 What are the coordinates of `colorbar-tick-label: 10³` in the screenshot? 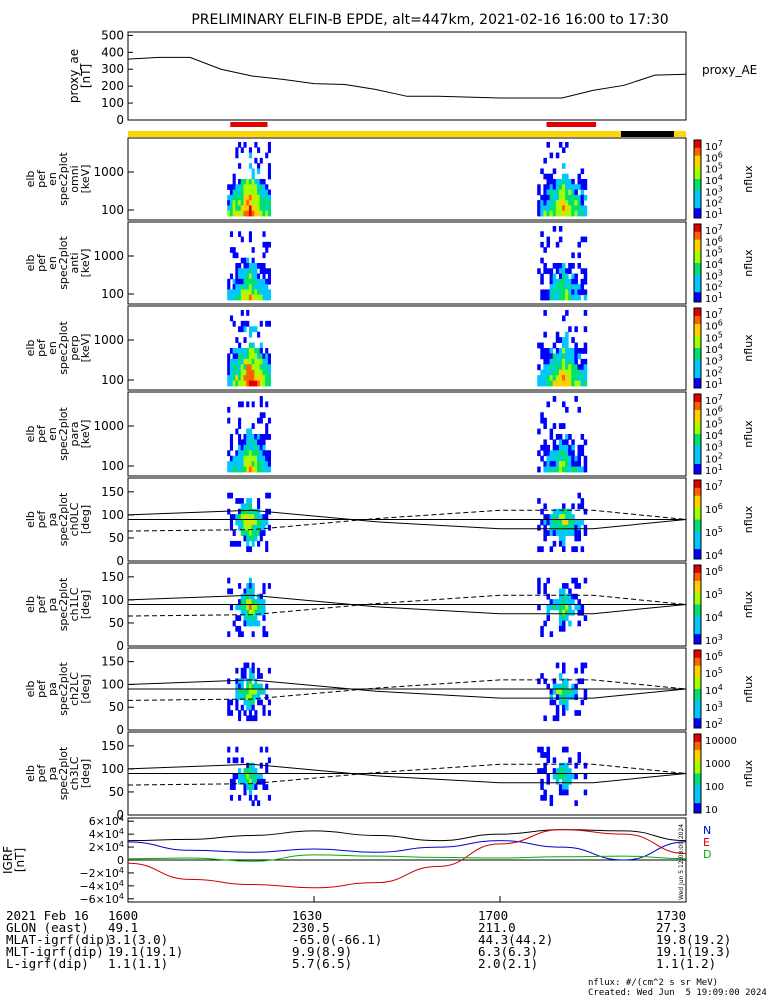 It's located at (714, 361).